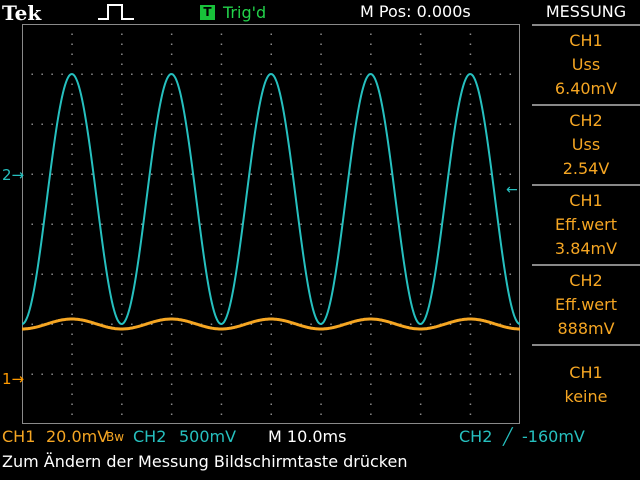 The height and width of the screenshot is (480, 640). I want to click on ch2-ground-marker: 2→, so click(13, 175).